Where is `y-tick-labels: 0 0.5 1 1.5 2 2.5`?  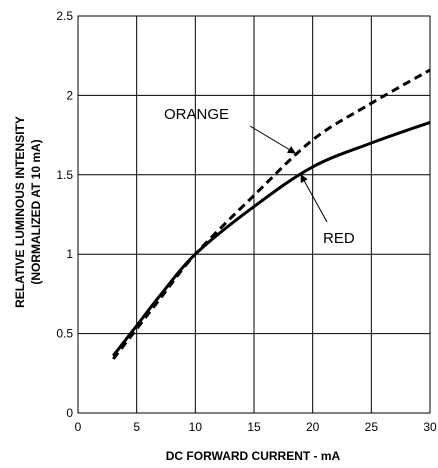 y-tick-labels: 0 0.5 1 1.5 2 2.5 is located at coordinates (64, 214).